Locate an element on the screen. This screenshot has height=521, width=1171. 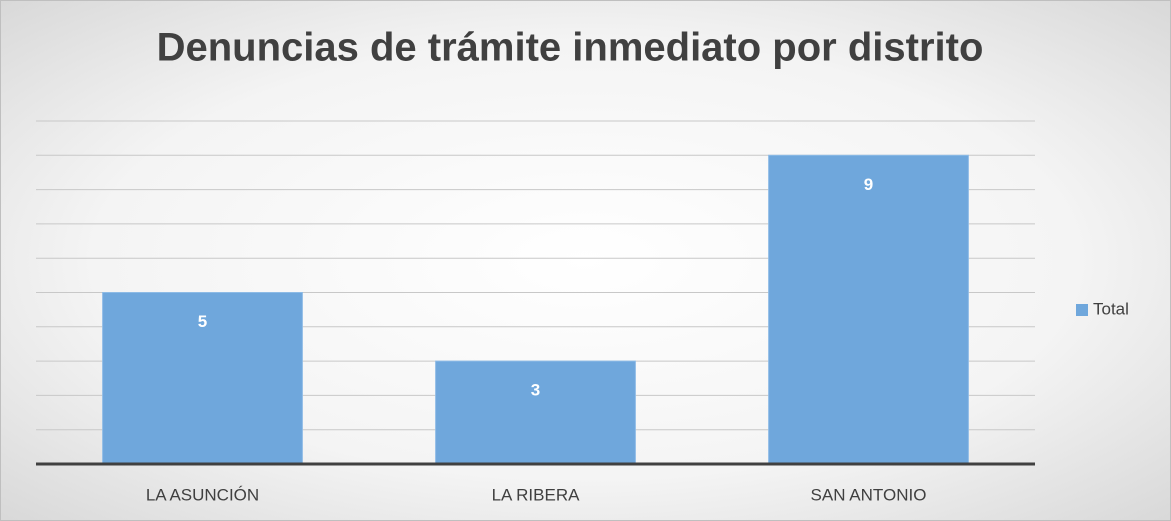
x-tick-label: SAN ANTONIO is located at coordinates (869, 494).